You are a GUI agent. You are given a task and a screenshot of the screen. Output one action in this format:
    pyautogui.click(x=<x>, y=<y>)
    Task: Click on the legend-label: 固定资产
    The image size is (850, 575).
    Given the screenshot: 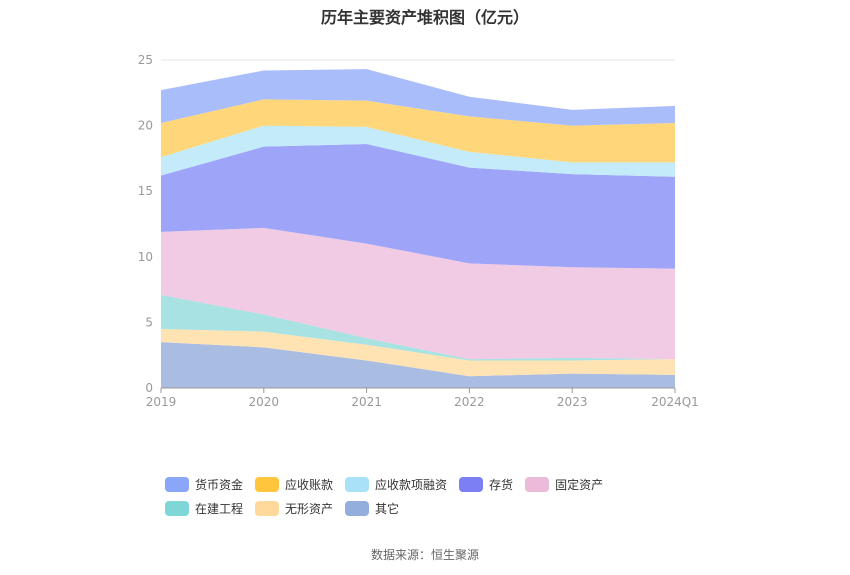 What is the action you would take?
    pyautogui.click(x=579, y=484)
    